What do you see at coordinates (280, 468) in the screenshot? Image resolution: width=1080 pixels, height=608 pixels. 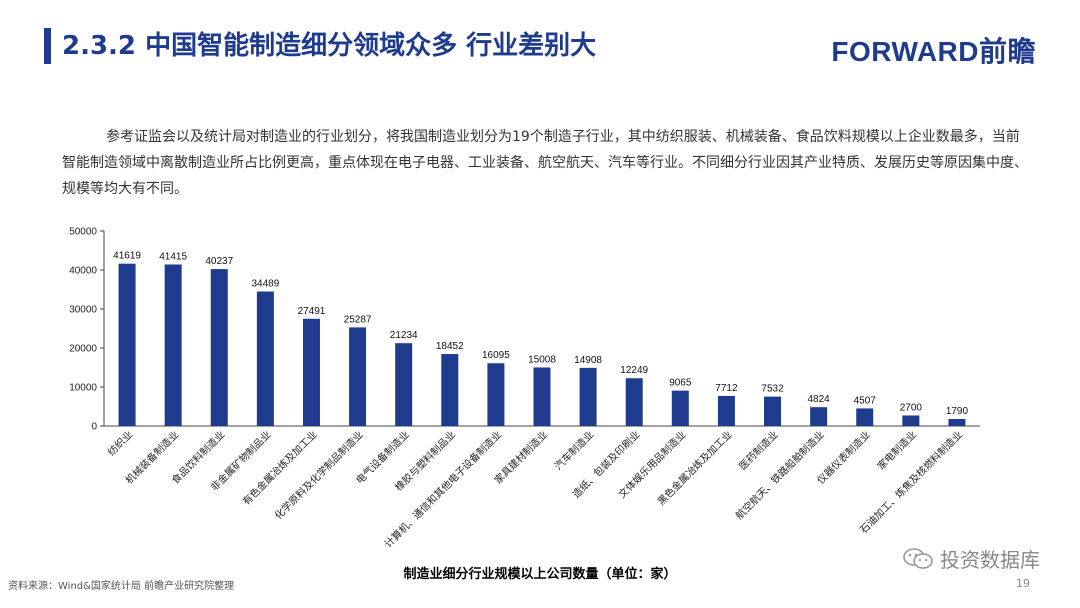 I see `x-tick-label: 有色金属冶炼及加工业` at bounding box center [280, 468].